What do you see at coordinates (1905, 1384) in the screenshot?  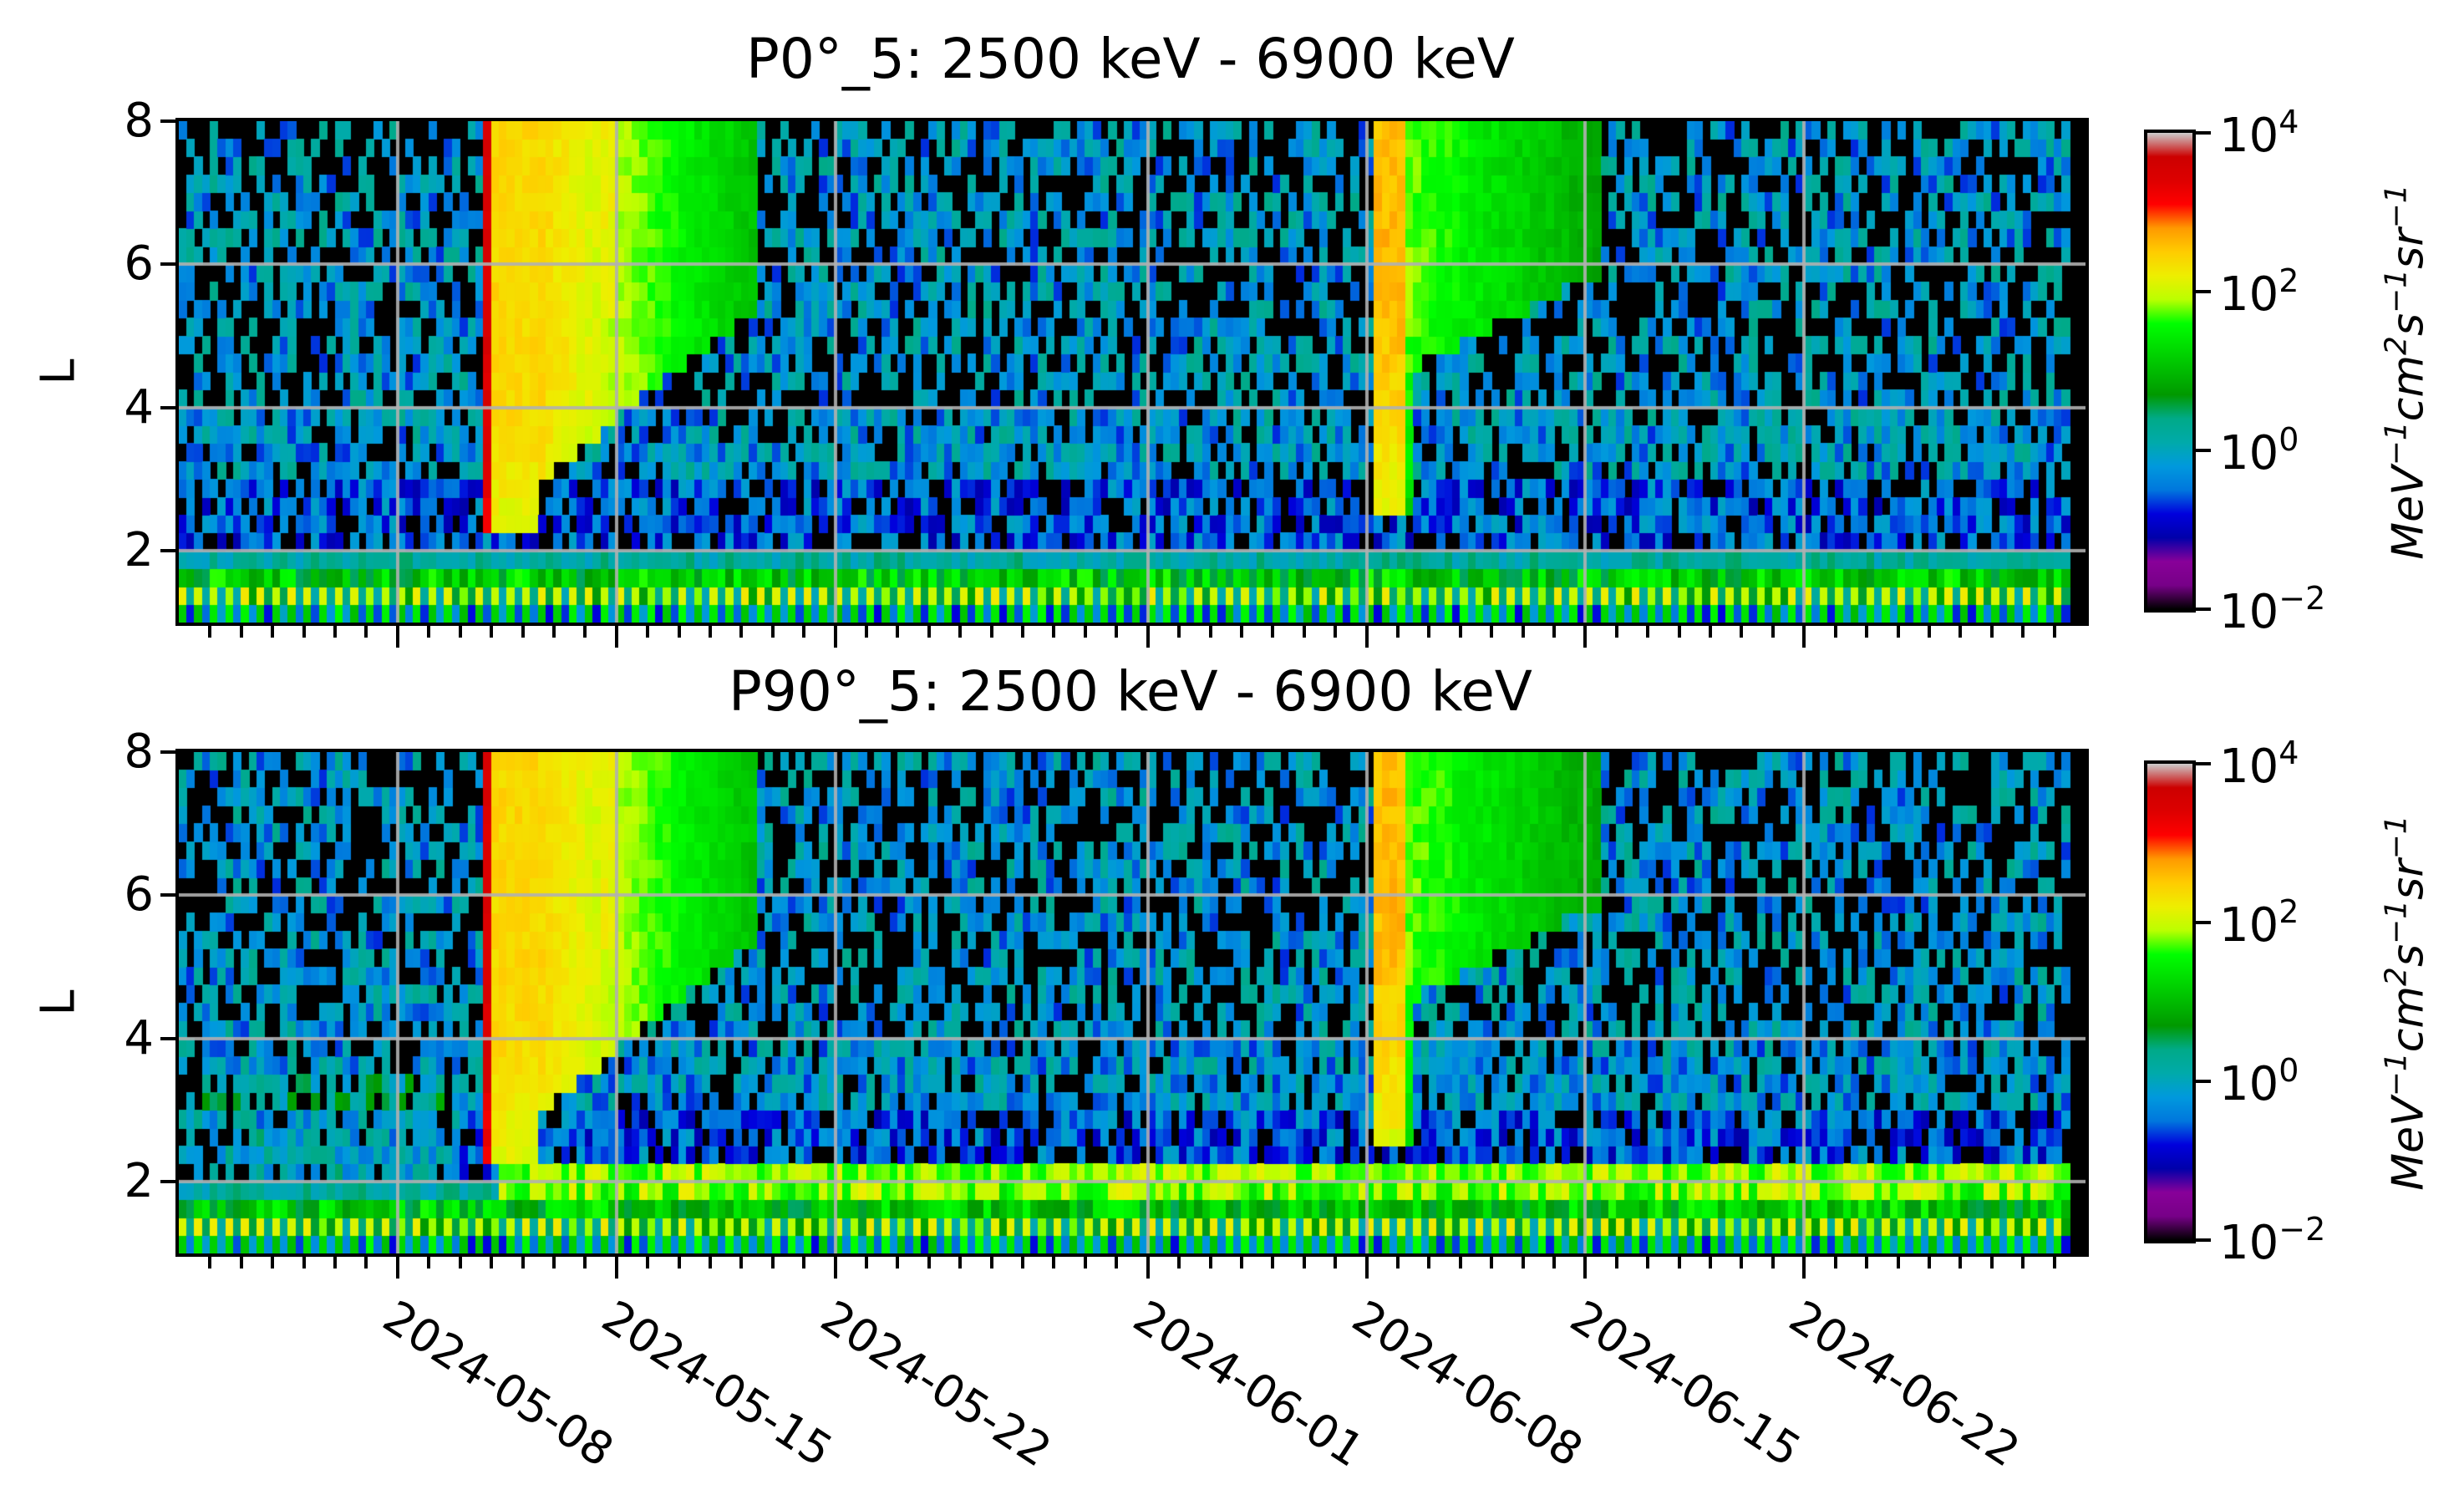 I see `xtick-label: 2024-06-22` at bounding box center [1905, 1384].